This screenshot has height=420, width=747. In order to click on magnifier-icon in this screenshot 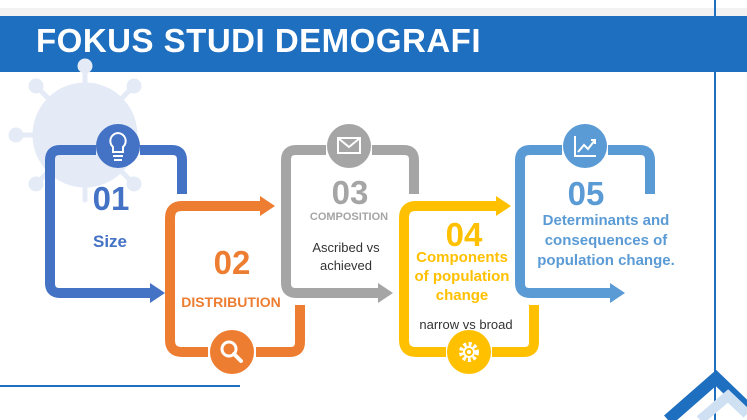, I will do `click(232, 352)`.